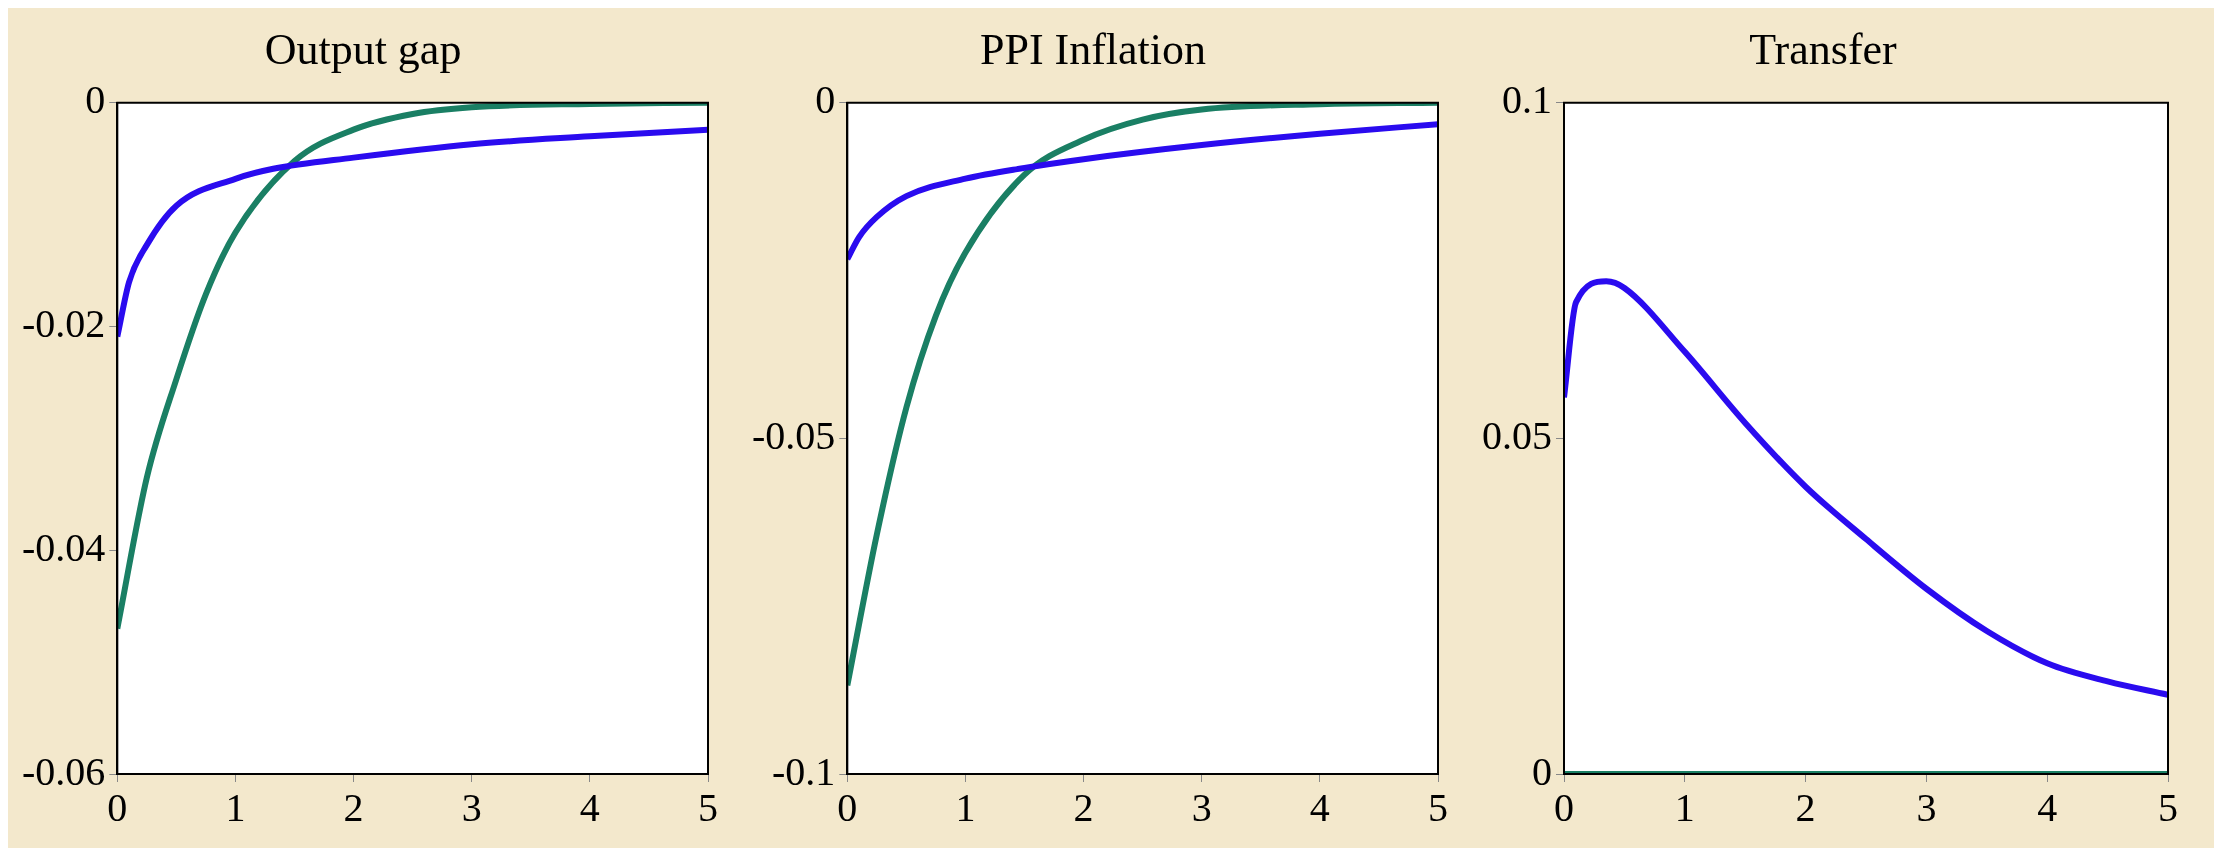  I want to click on y-tick-label: -0.04, so click(63, 547).